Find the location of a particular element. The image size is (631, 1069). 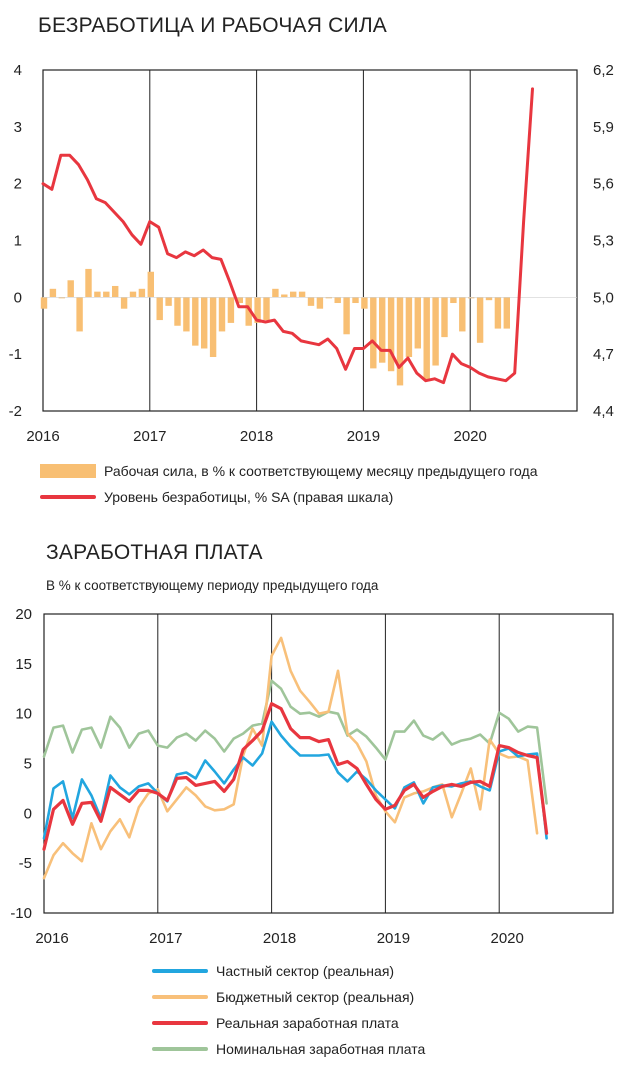

chart2-y-tick-label: -5 is located at coordinates (25, 863).